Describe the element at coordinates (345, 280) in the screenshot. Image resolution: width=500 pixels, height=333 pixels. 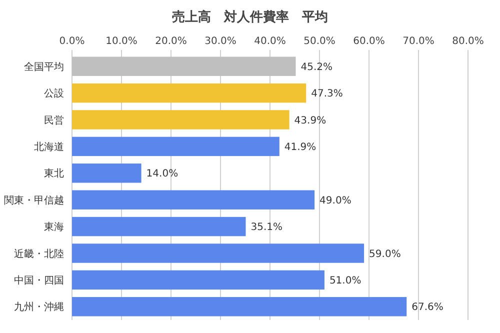
I see `data-label: 51.0%` at that location.